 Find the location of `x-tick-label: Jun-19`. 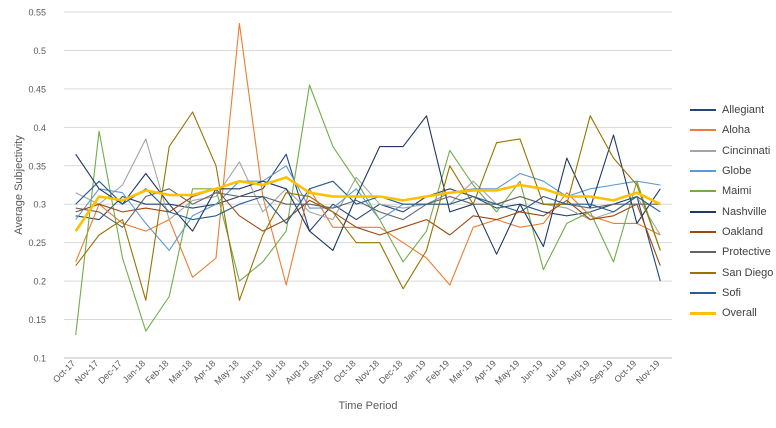

x-tick-label: Jun-19 is located at coordinates (531, 371).